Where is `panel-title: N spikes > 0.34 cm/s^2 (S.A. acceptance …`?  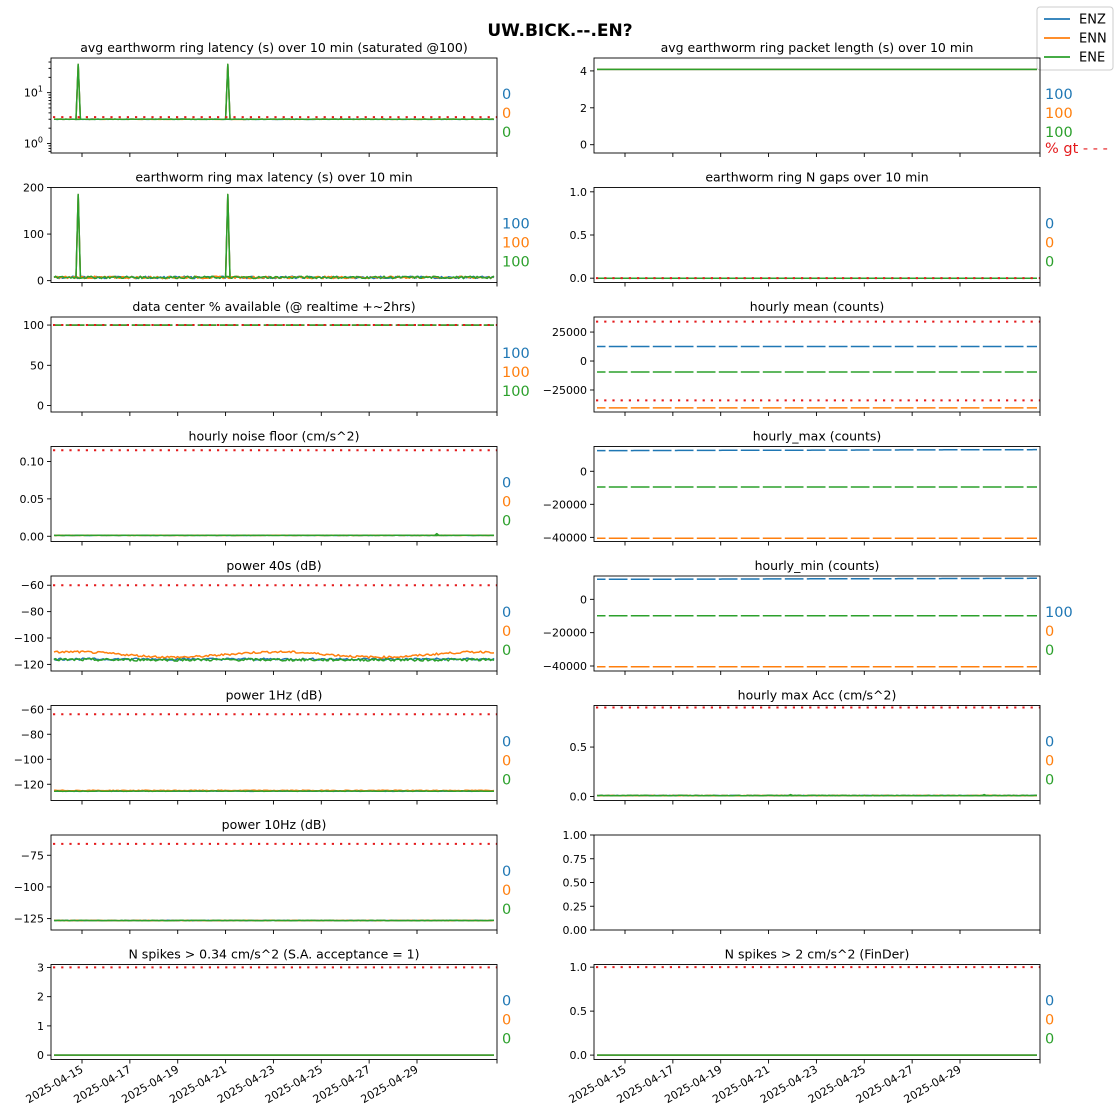
panel-title: N spikes > 0.34 cm/s^2 (S.A. acceptance … is located at coordinates (273, 954).